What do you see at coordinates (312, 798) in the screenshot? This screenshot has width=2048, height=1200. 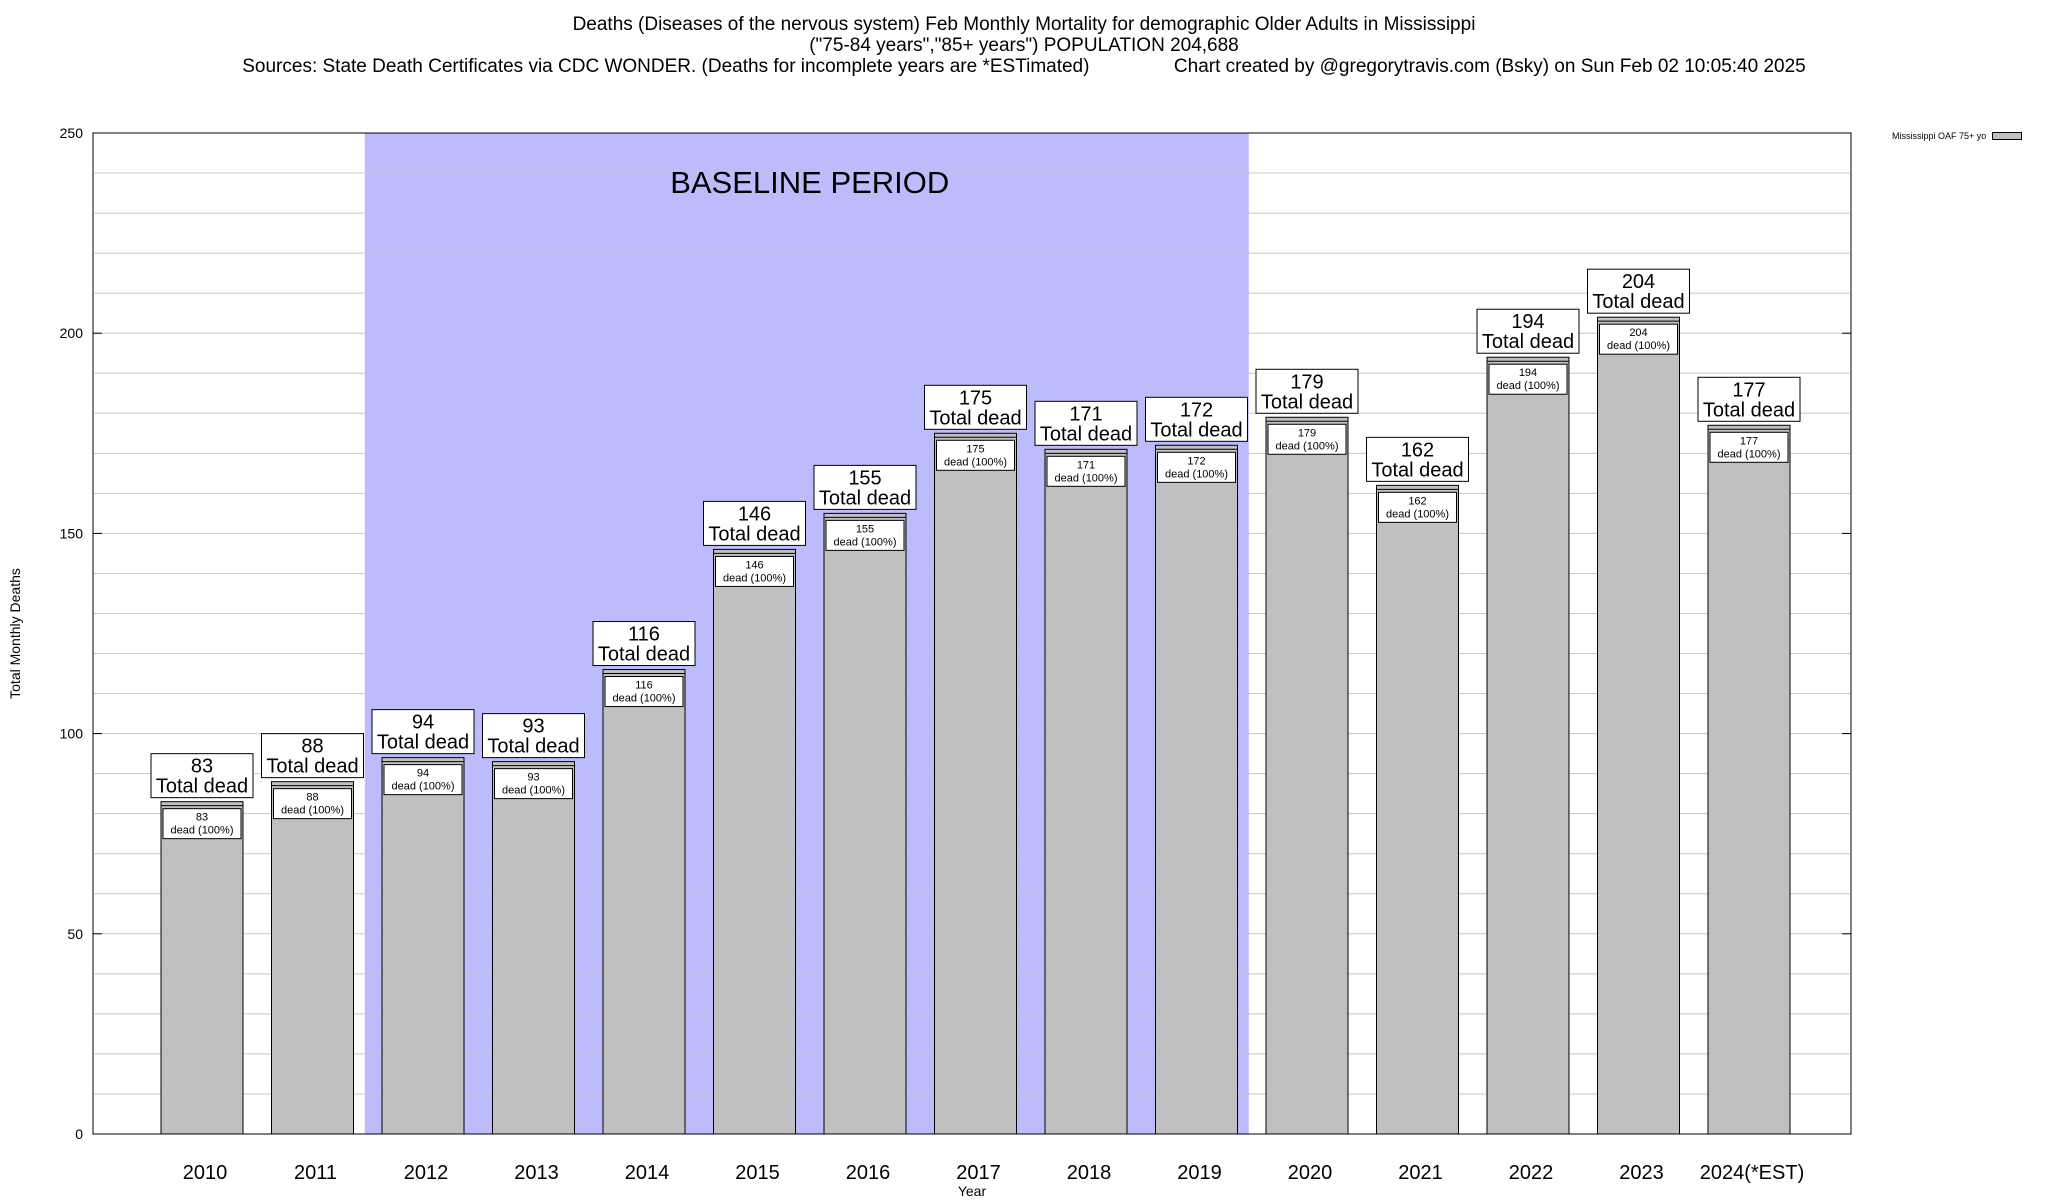 I see `inner-value-label: 88` at bounding box center [312, 798].